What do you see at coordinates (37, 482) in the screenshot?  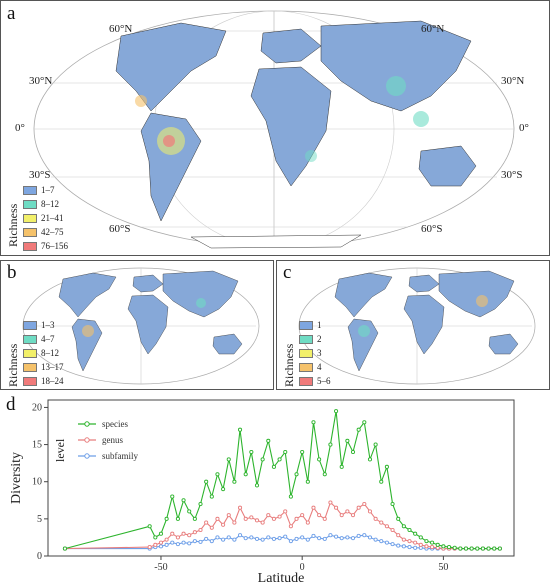 I see `y-tick-label: 10` at bounding box center [37, 482].